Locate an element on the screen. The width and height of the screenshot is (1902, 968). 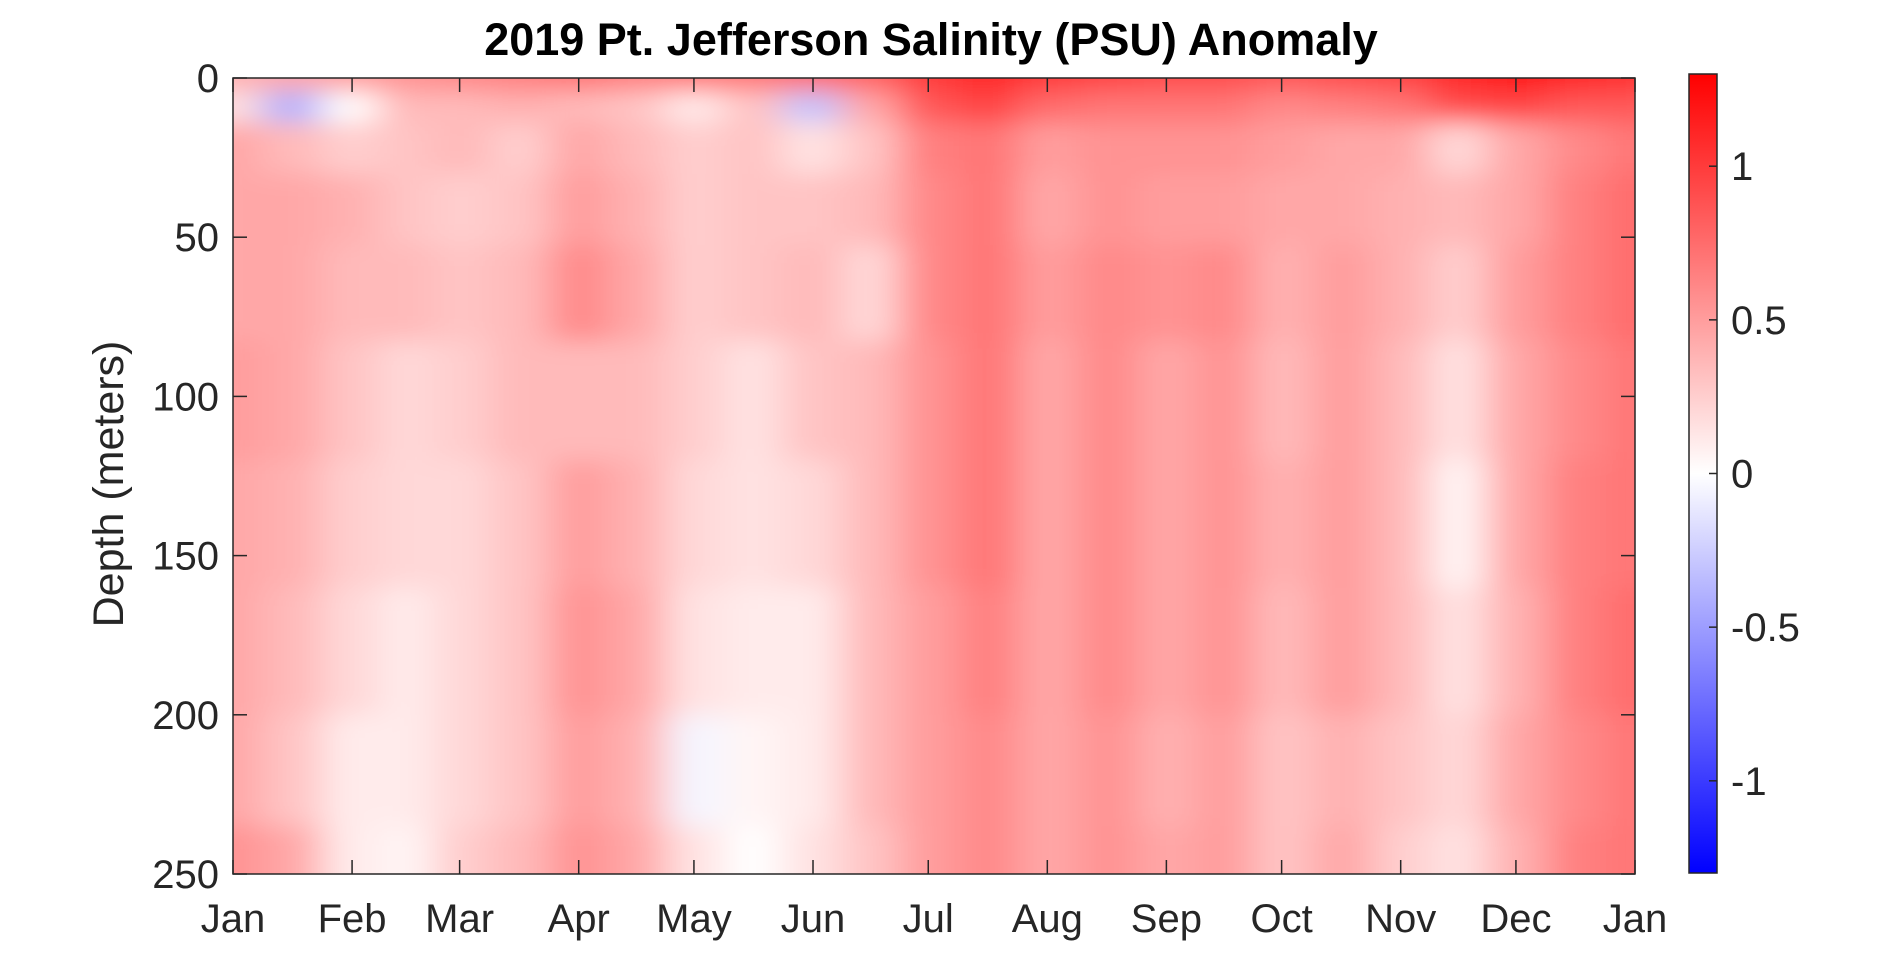
y-tick-label: 100 is located at coordinates (185, 397).